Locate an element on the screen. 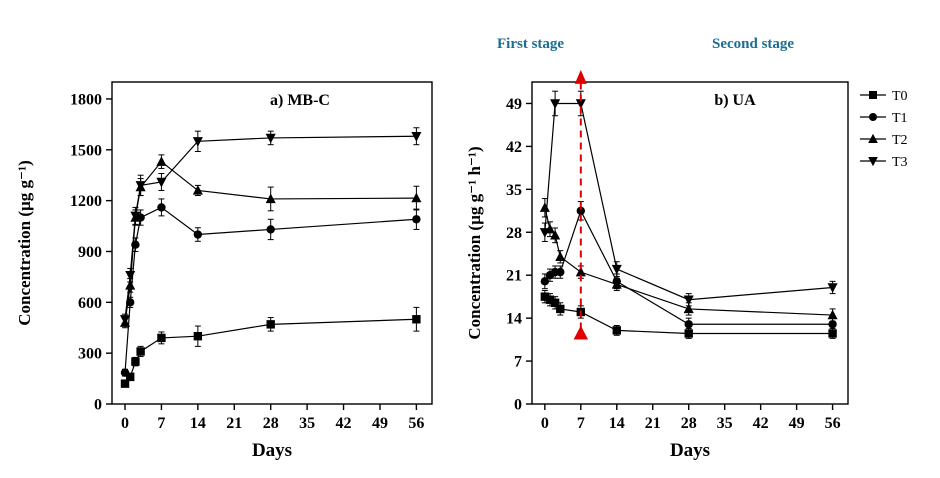  legend-item-T0: T0 is located at coordinates (884, 96).